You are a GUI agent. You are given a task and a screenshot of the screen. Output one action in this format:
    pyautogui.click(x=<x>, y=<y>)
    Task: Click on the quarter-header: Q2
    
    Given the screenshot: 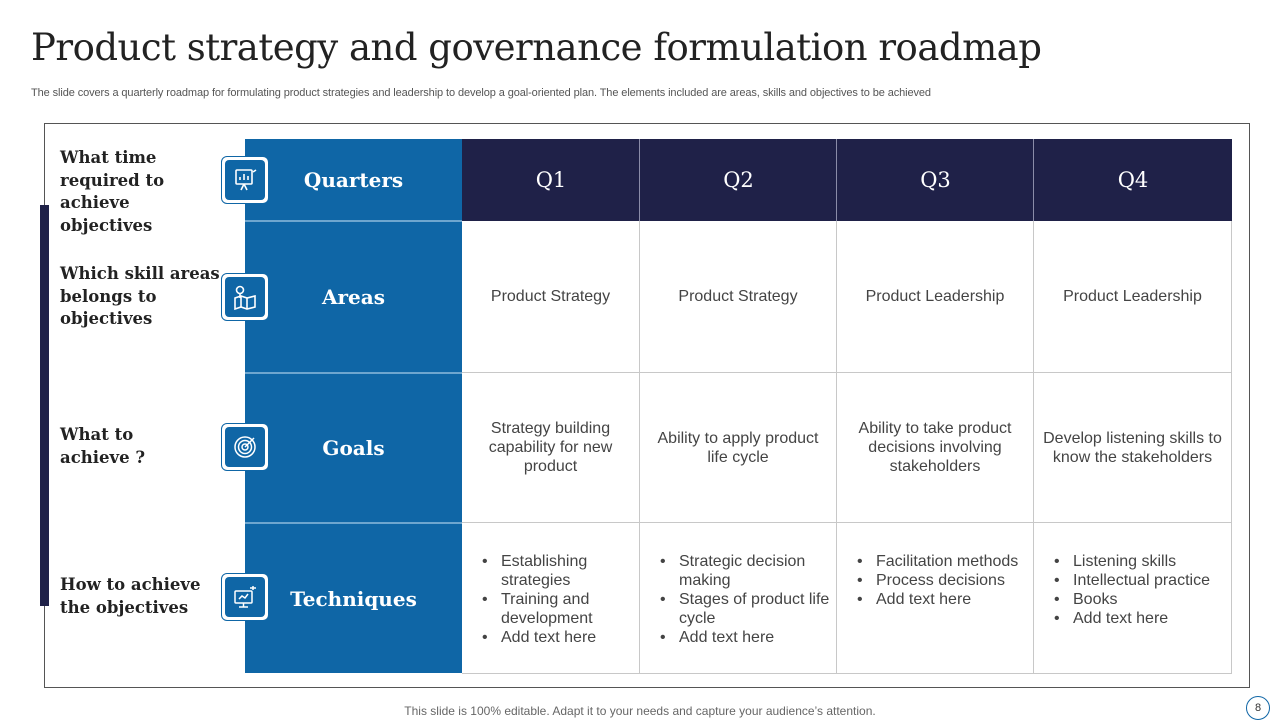 What is the action you would take?
    pyautogui.click(x=738, y=180)
    